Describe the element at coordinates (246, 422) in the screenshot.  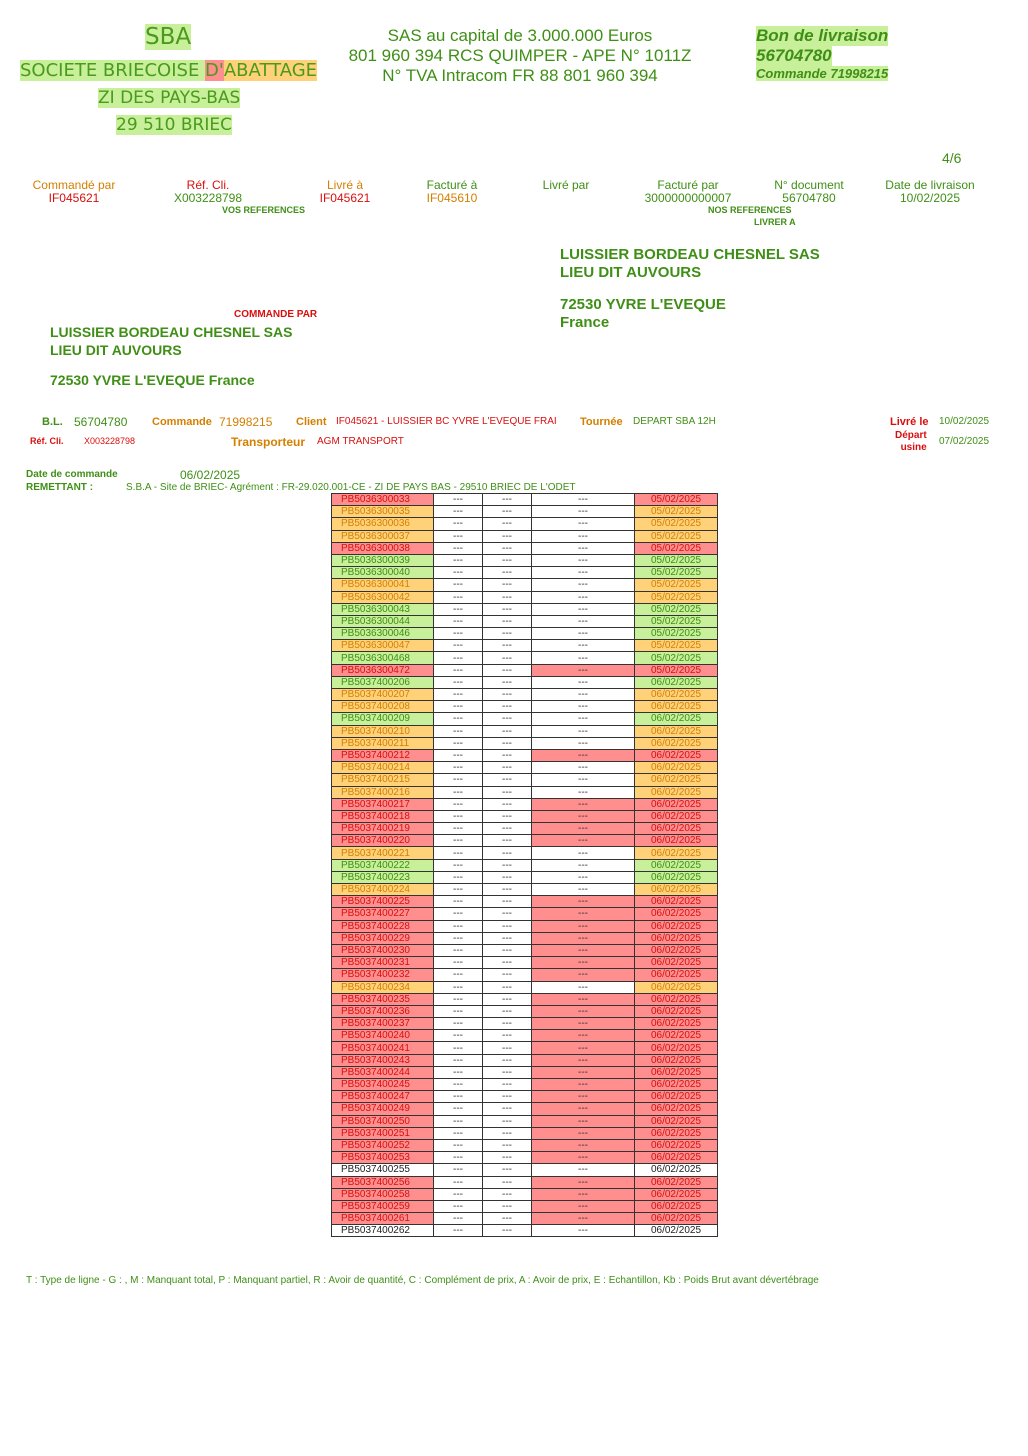
I see `bl-commande-value: 71998215` at that location.